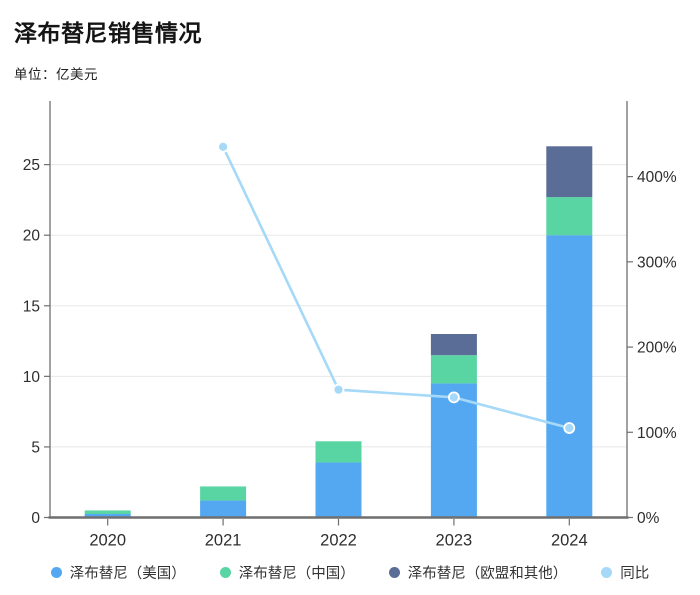 This screenshot has height=595, width=700. I want to click on bar-segment-2021-s1, so click(223, 493).